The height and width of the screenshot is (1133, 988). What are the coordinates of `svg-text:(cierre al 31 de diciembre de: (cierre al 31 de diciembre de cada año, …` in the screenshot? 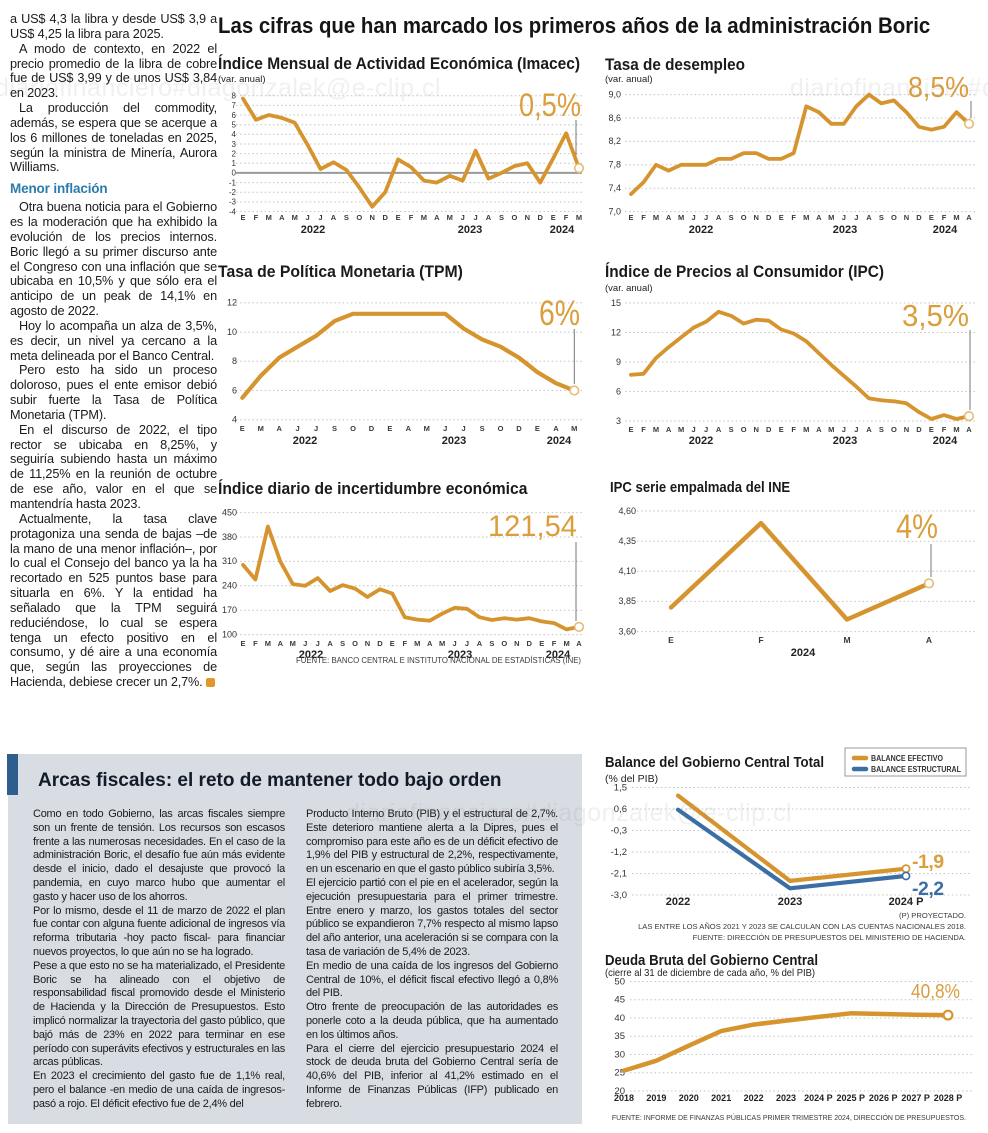 It's located at (710, 973).